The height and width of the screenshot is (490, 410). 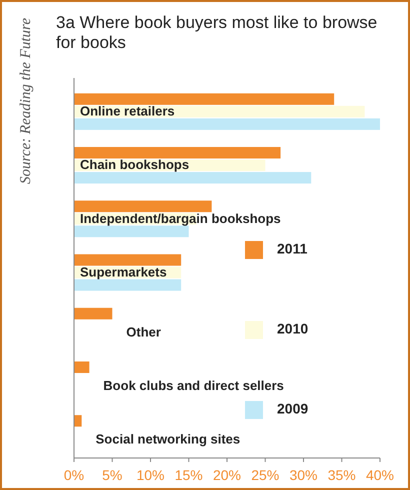 I want to click on y-tick-label: Supermarkets, so click(x=123, y=272).